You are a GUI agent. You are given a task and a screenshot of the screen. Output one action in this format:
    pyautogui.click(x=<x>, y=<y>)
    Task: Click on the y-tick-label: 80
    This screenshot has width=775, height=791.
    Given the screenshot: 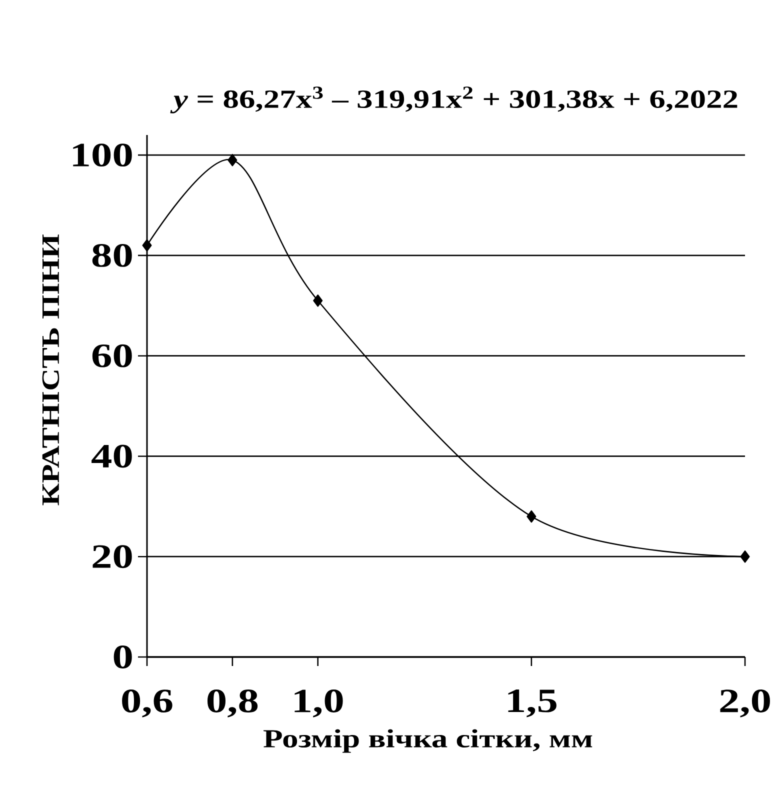 What is the action you would take?
    pyautogui.click(x=112, y=255)
    